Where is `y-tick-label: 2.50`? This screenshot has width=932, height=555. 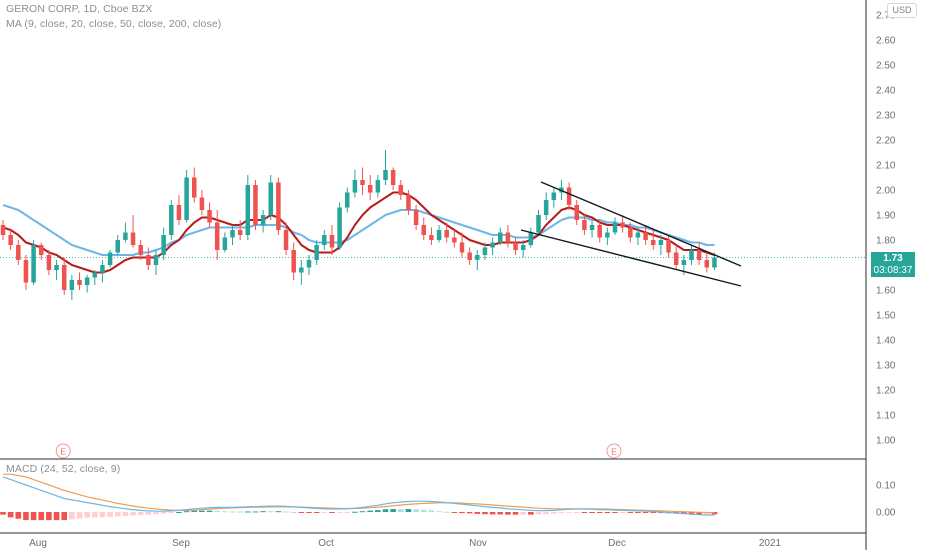
y-tick-label: 2.50 is located at coordinates (886, 66).